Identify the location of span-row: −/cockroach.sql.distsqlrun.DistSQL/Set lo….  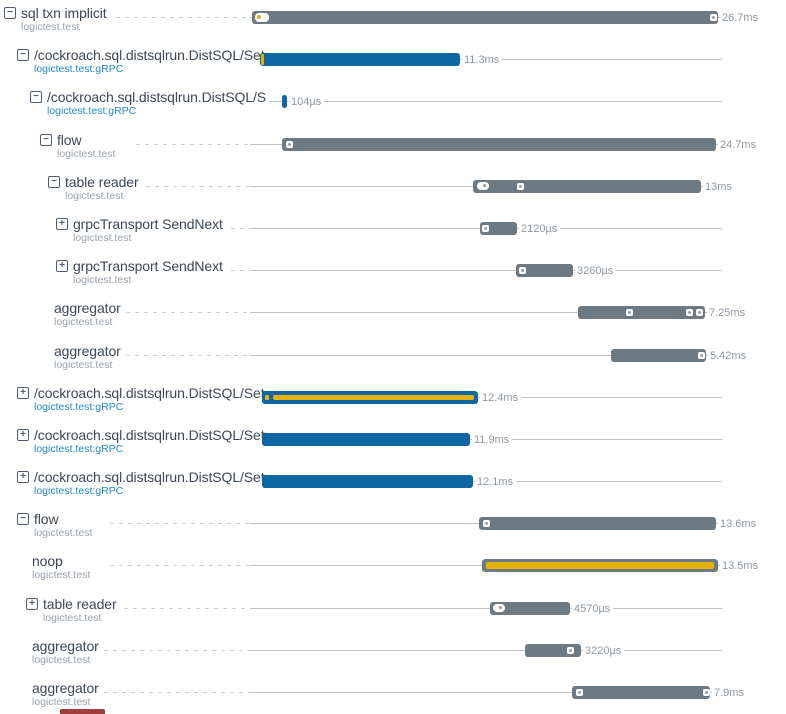
(393, 65).